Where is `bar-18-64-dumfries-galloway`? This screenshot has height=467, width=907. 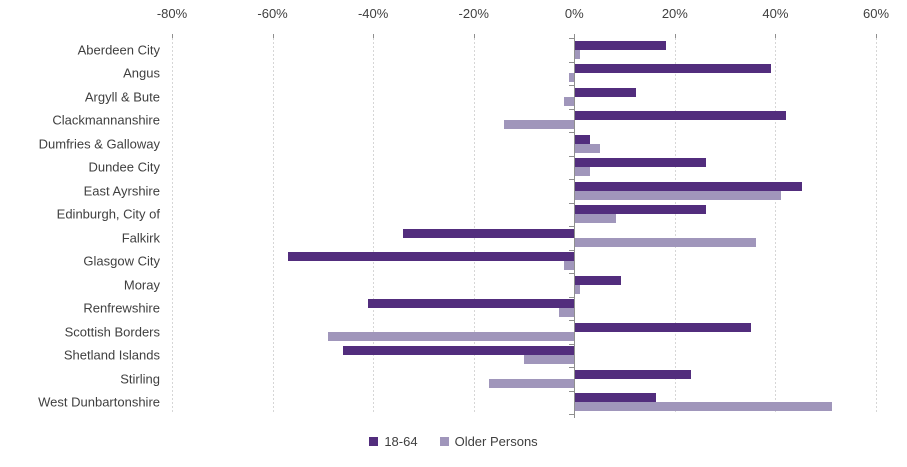
bar-18-64-dumfries-galloway is located at coordinates (583, 139).